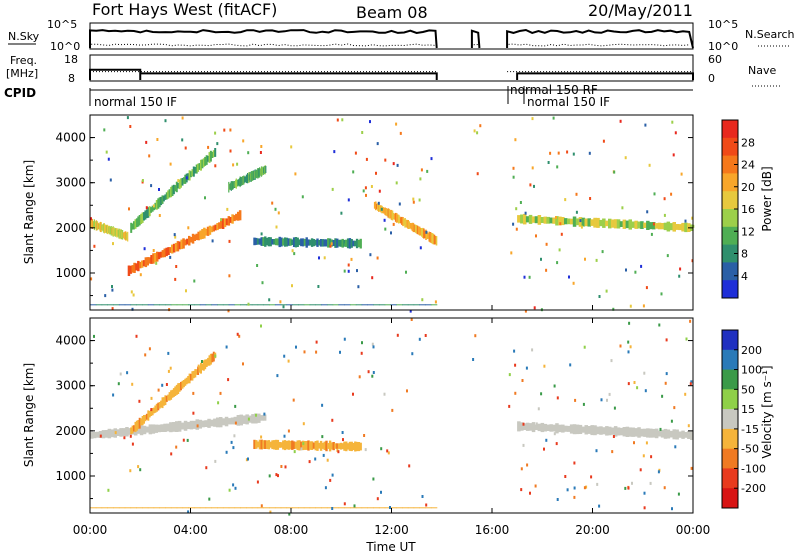  Describe the element at coordinates (753, 488) in the screenshot. I see `velocity-colorbar-tick-label: -200` at that location.